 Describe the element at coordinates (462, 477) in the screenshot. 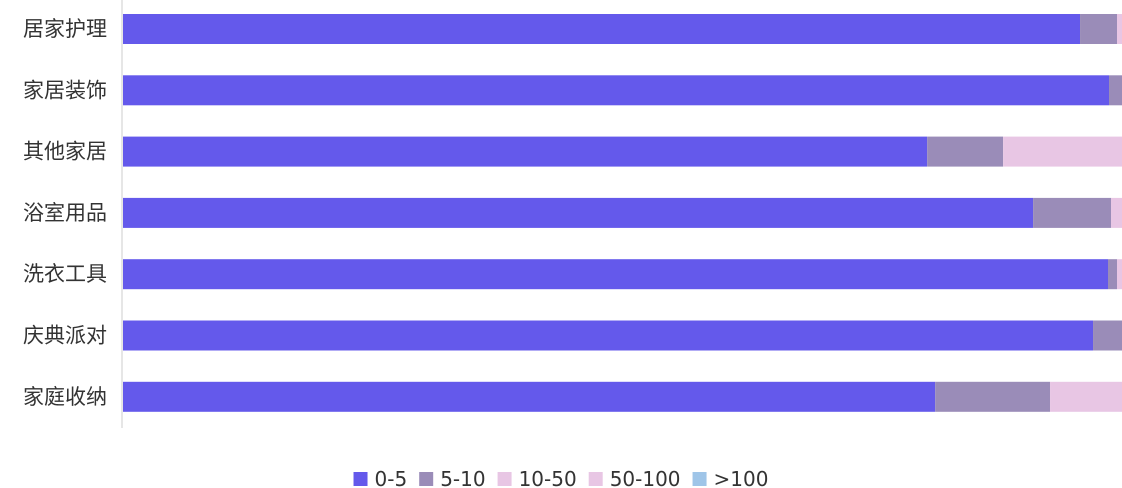

I see `legend-label-1: 5-10` at that location.